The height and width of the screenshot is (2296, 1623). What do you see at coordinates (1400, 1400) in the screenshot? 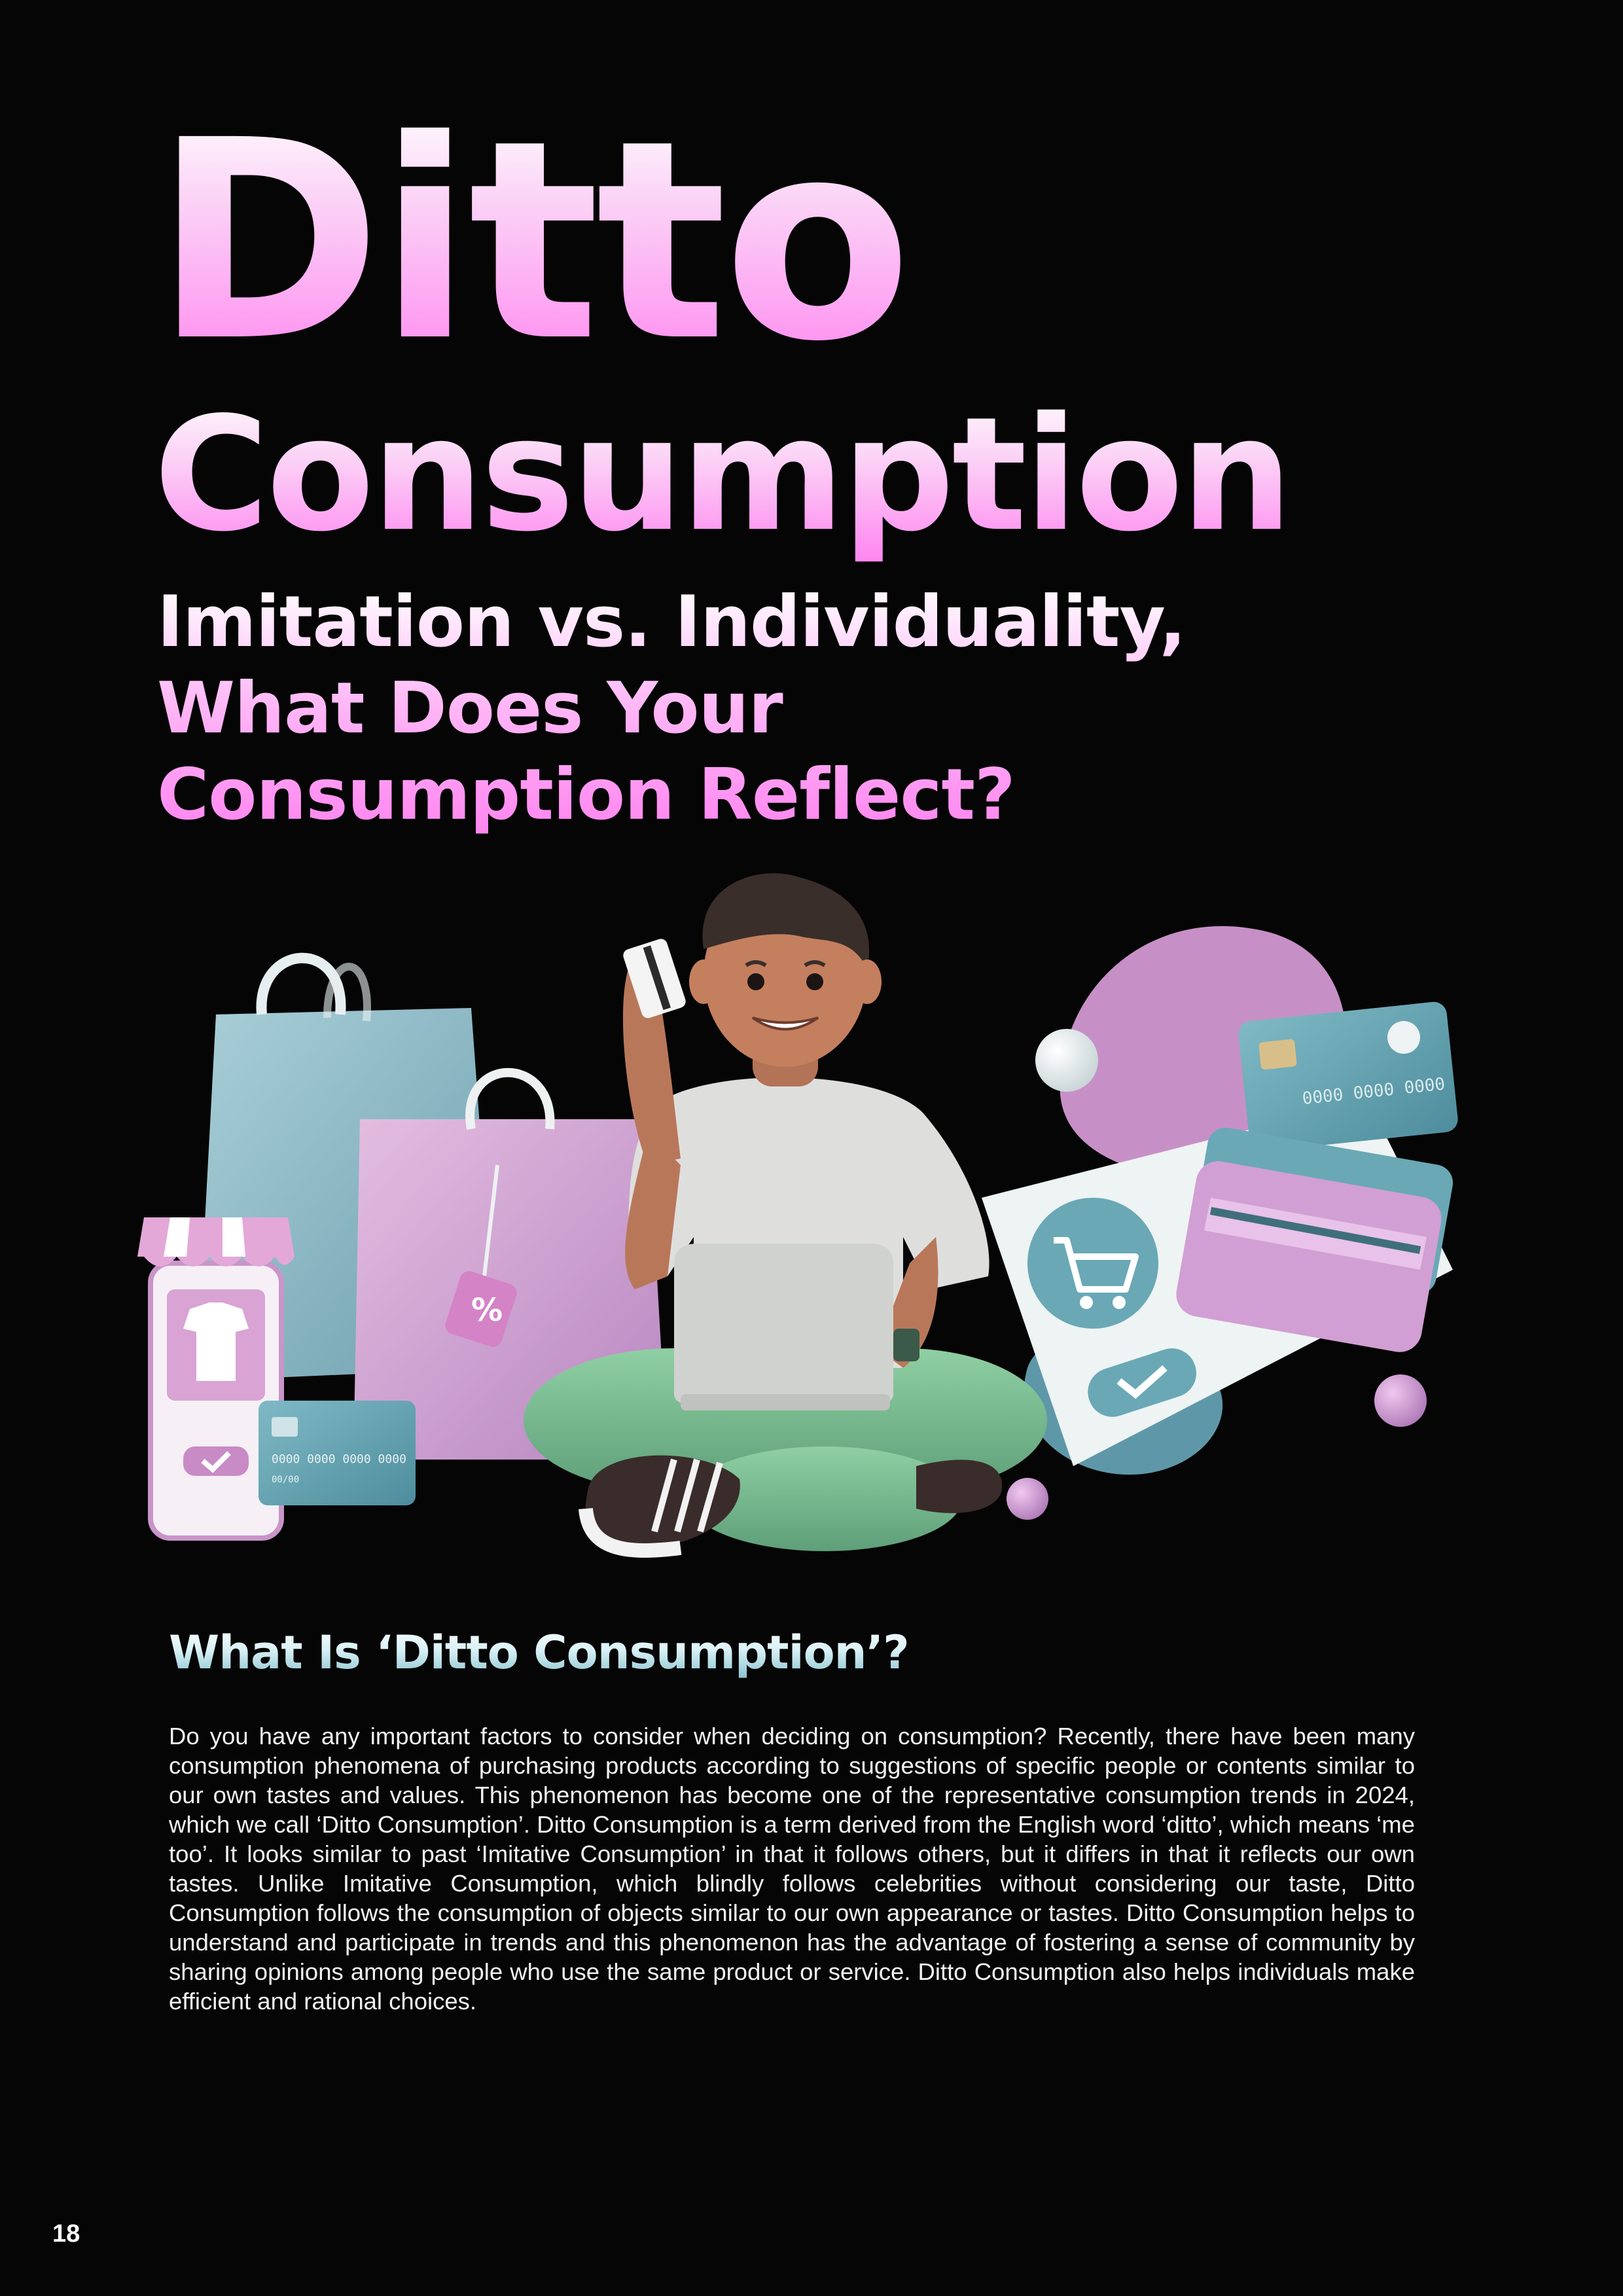
I see `pink-sphere-right` at bounding box center [1400, 1400].